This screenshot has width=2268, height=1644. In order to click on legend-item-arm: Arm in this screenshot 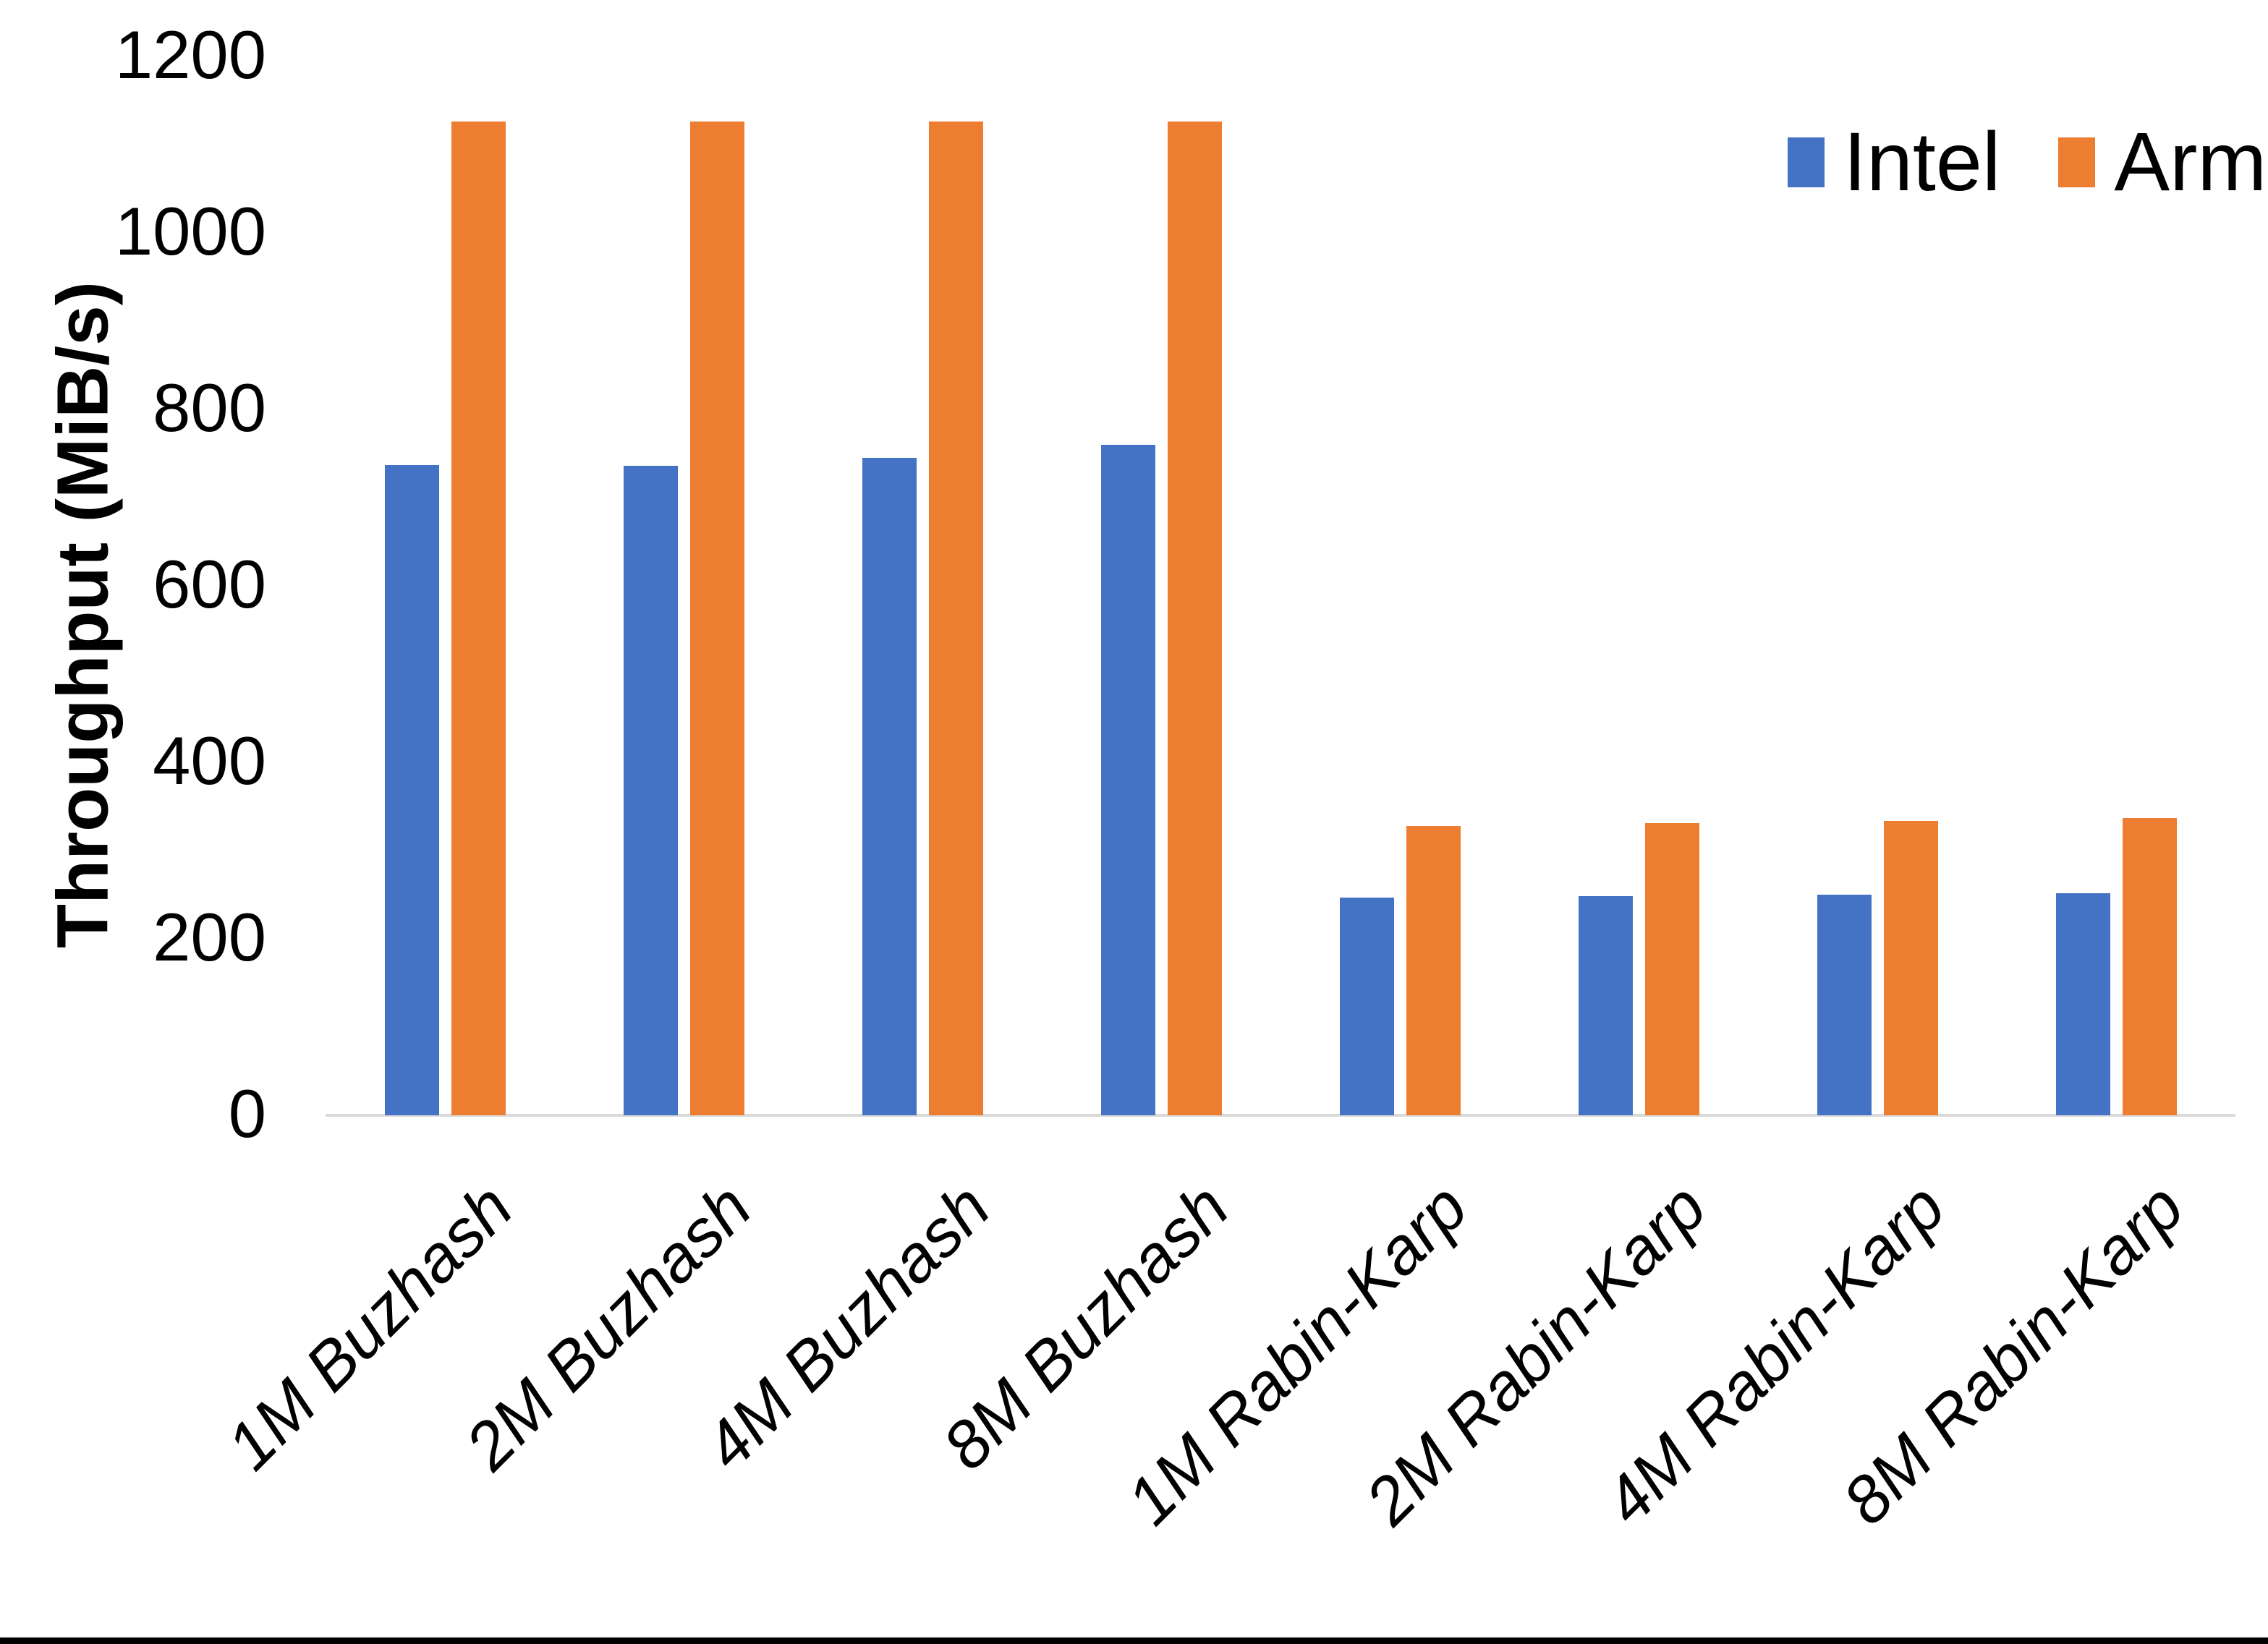, I will do `click(2162, 161)`.